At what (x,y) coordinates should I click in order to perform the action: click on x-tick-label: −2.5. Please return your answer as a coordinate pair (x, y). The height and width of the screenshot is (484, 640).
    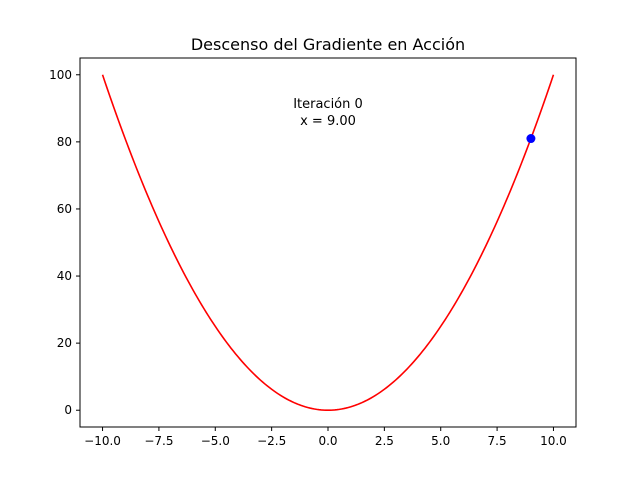
    Looking at the image, I should click on (271, 441).